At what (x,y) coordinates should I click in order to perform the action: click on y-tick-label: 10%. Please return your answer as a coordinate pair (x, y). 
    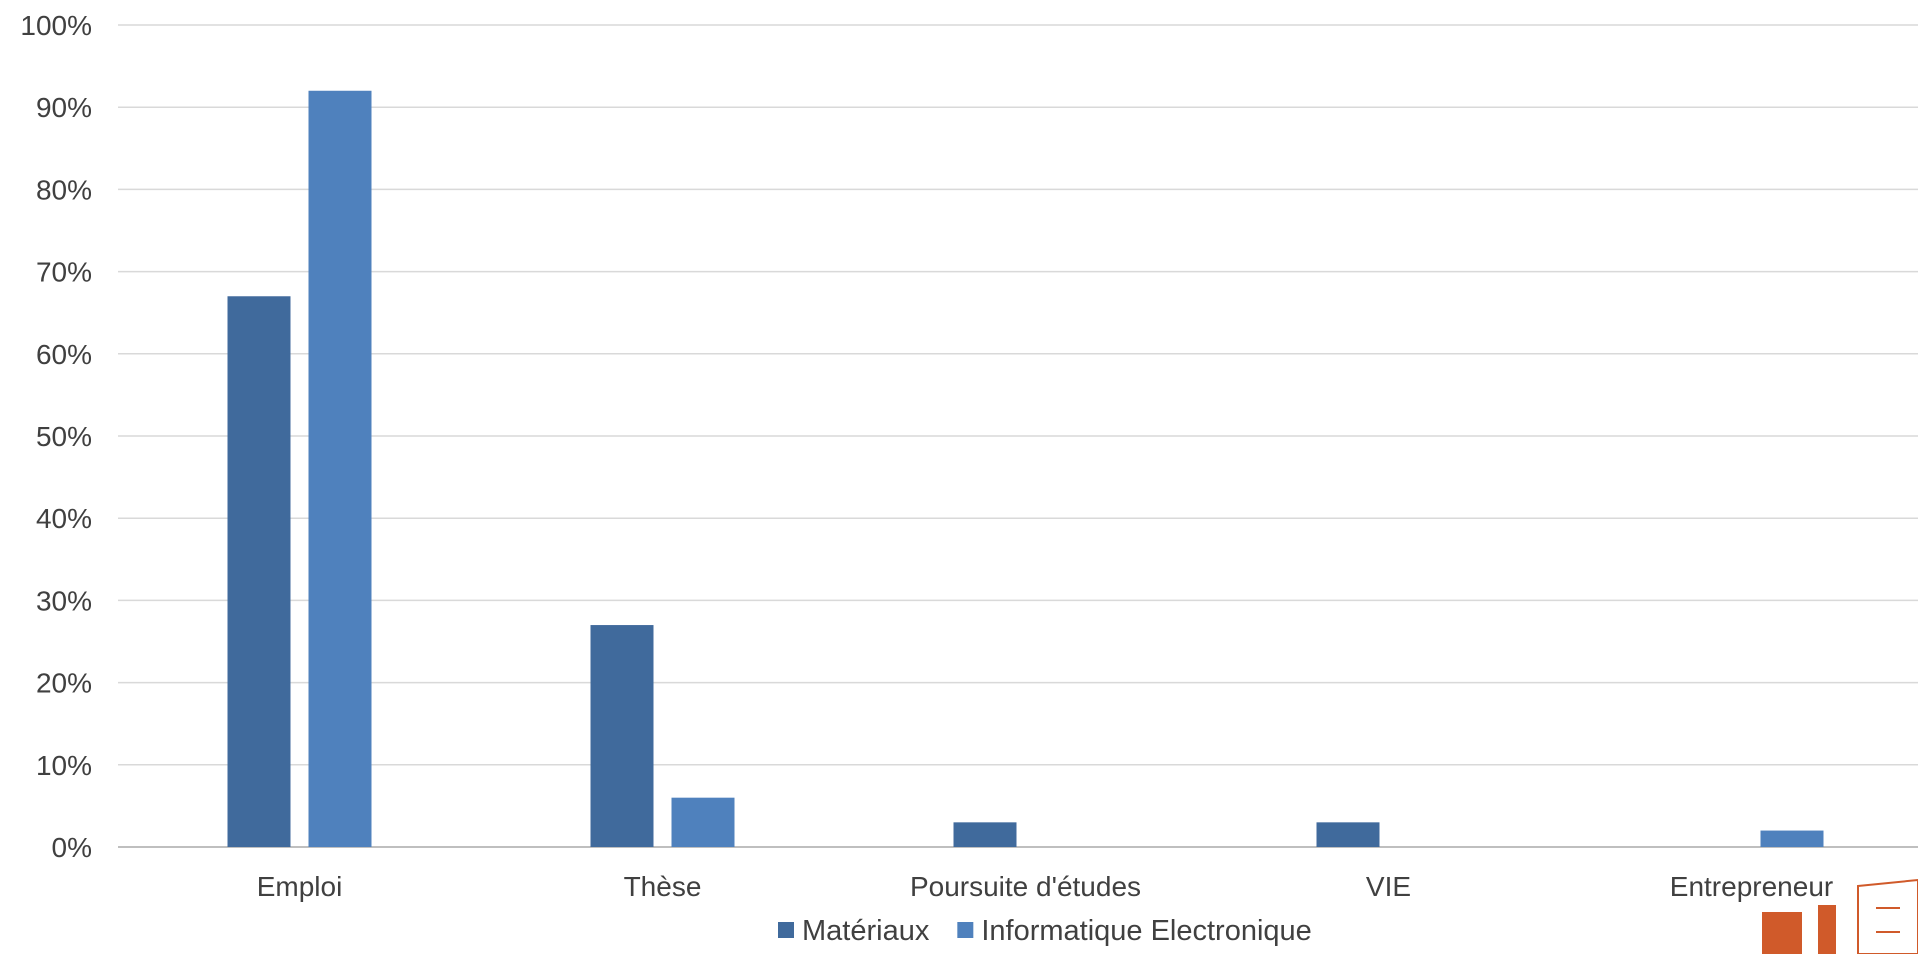
    Looking at the image, I should click on (64, 765).